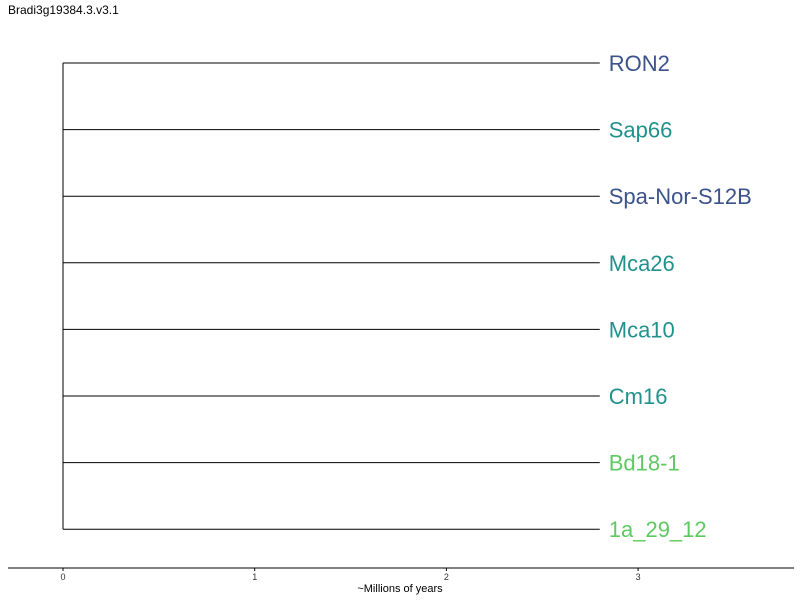 This screenshot has height=600, width=800. What do you see at coordinates (638, 577) in the screenshot?
I see `x-tick-label: 3` at bounding box center [638, 577].